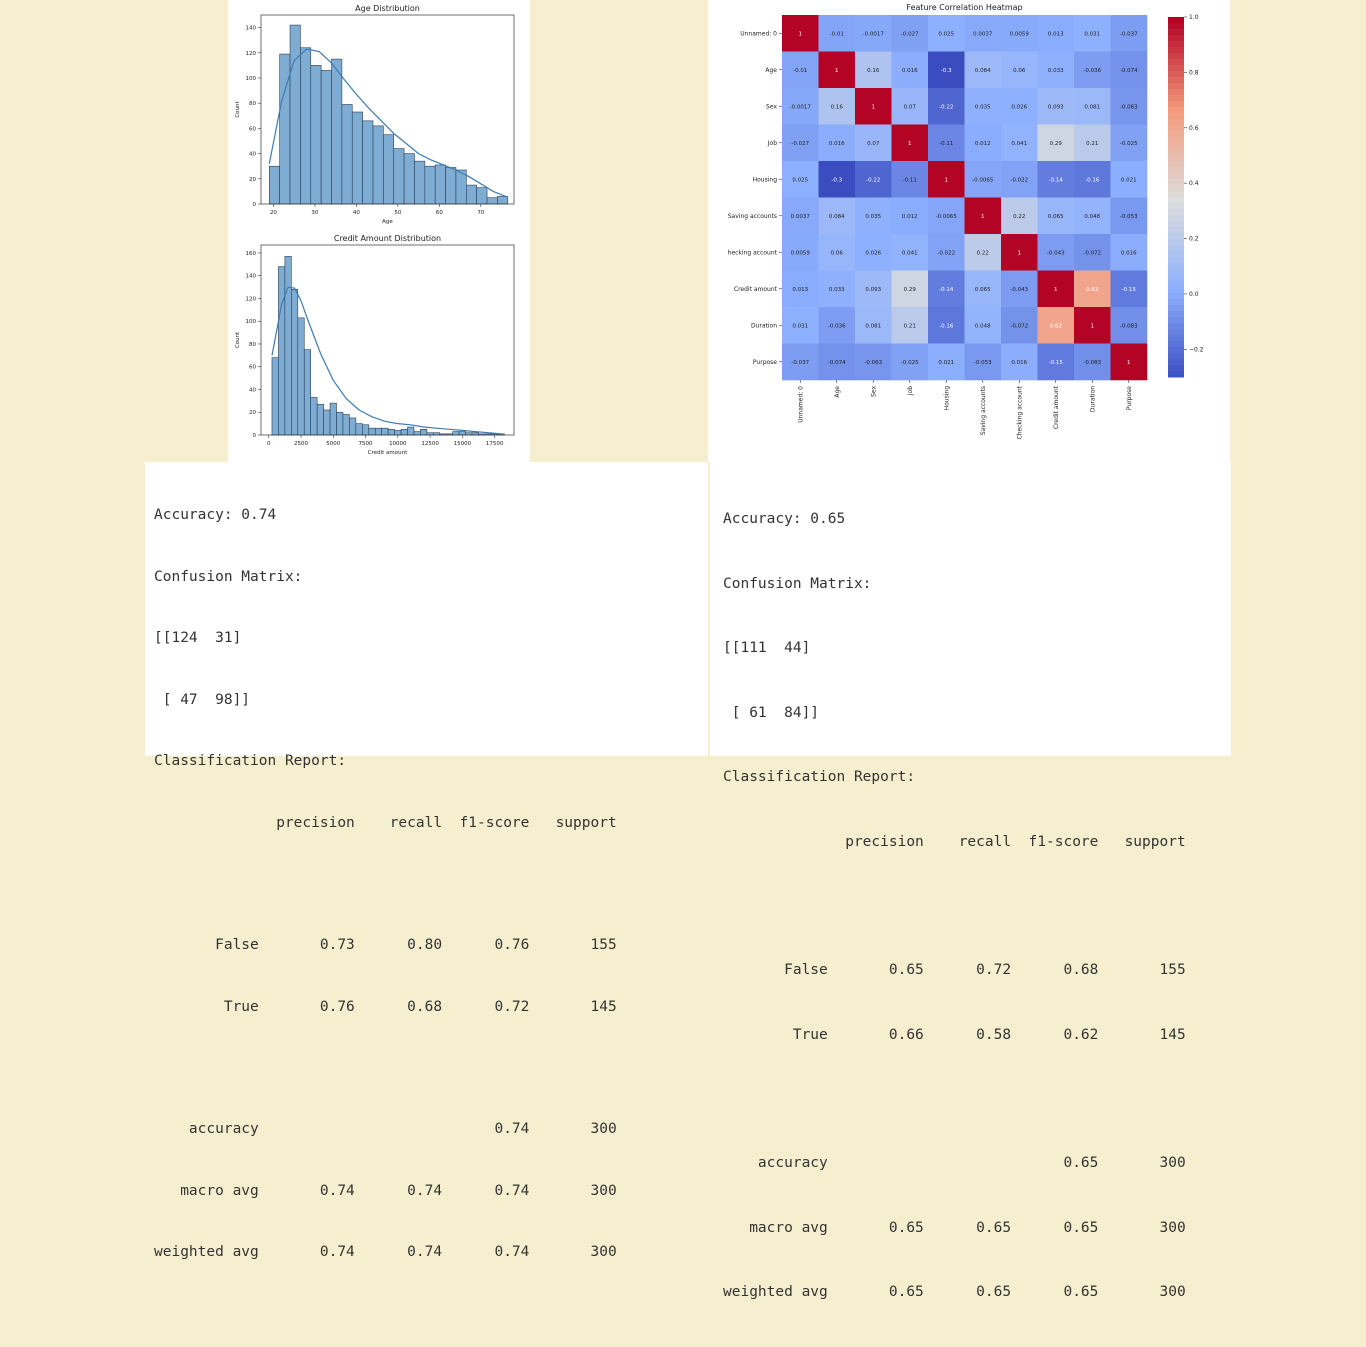 The height and width of the screenshot is (1347, 1366). What do you see at coordinates (385, 1190) in the screenshot?
I see `report-row-macro-avg: macro avg 0.74 0.74 0.74 300` at bounding box center [385, 1190].